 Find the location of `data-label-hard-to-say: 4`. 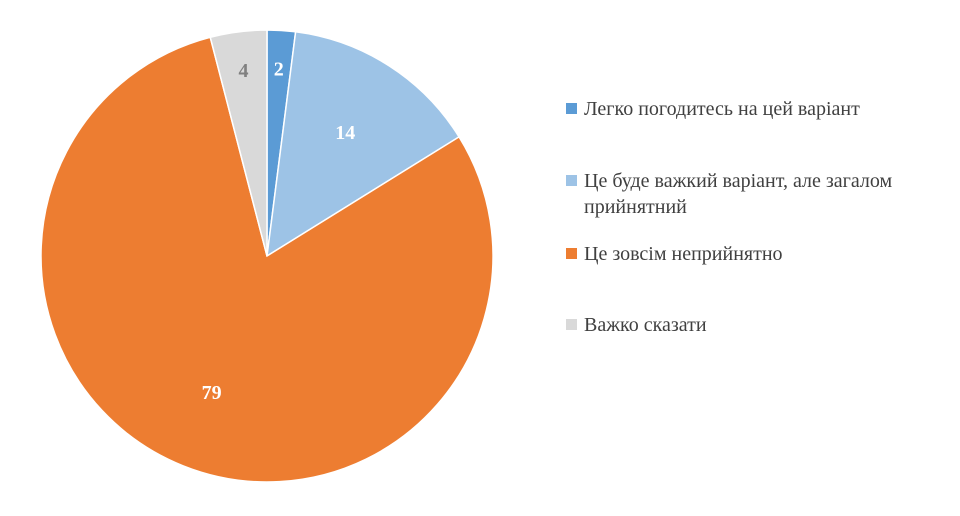

data-label-hard-to-say: 4 is located at coordinates (244, 71).